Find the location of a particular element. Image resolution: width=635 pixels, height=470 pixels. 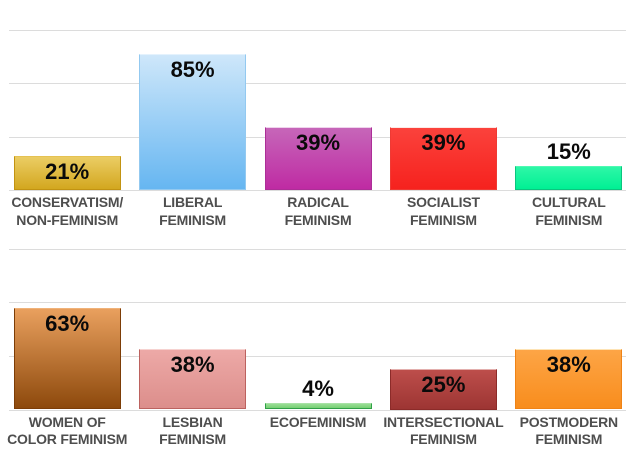

value-label-ecofeminism: 4% is located at coordinates (318, 389).